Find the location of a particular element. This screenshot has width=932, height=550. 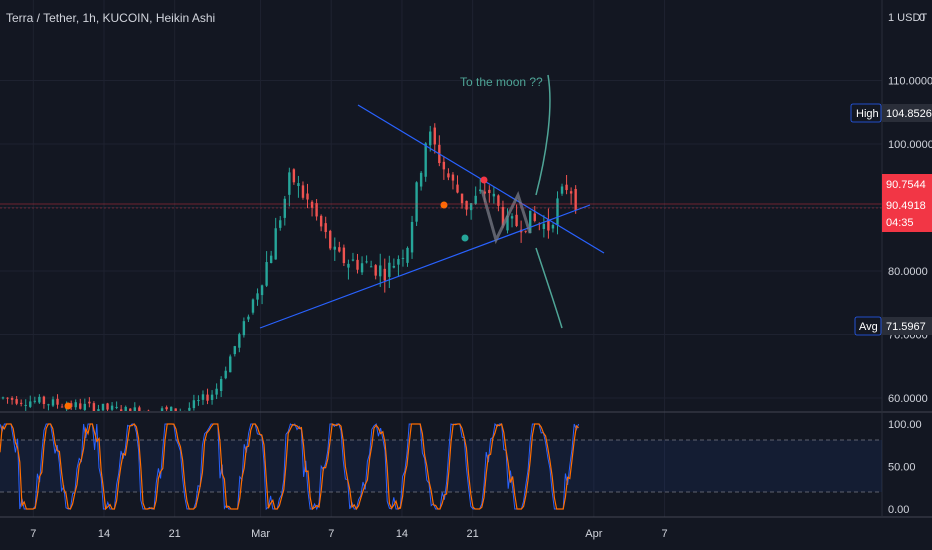

price-tick-label: 80.0000 is located at coordinates (908, 272).